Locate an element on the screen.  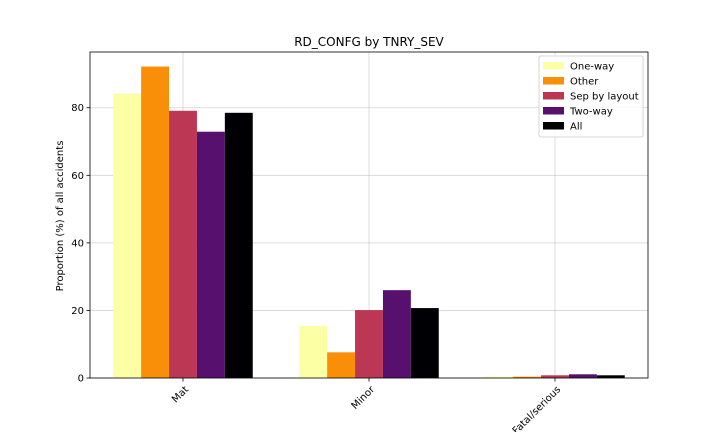
legend: One-way Other Sep by layout Two-way All is located at coordinates (591, 96).